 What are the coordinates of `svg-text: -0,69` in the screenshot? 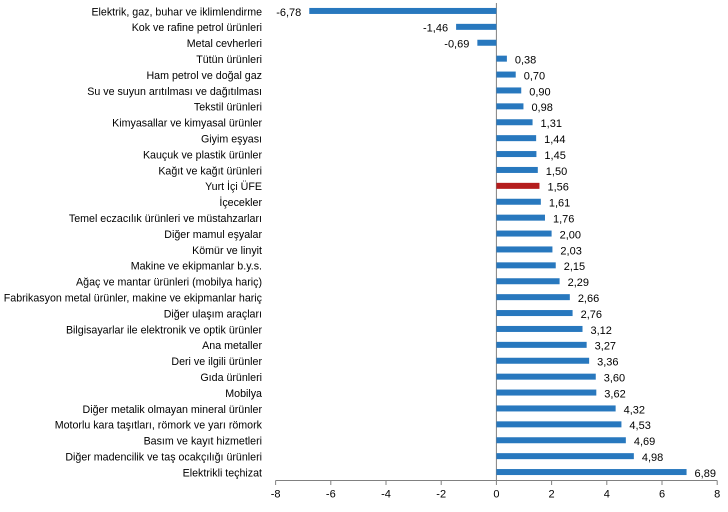 It's located at (456, 45).